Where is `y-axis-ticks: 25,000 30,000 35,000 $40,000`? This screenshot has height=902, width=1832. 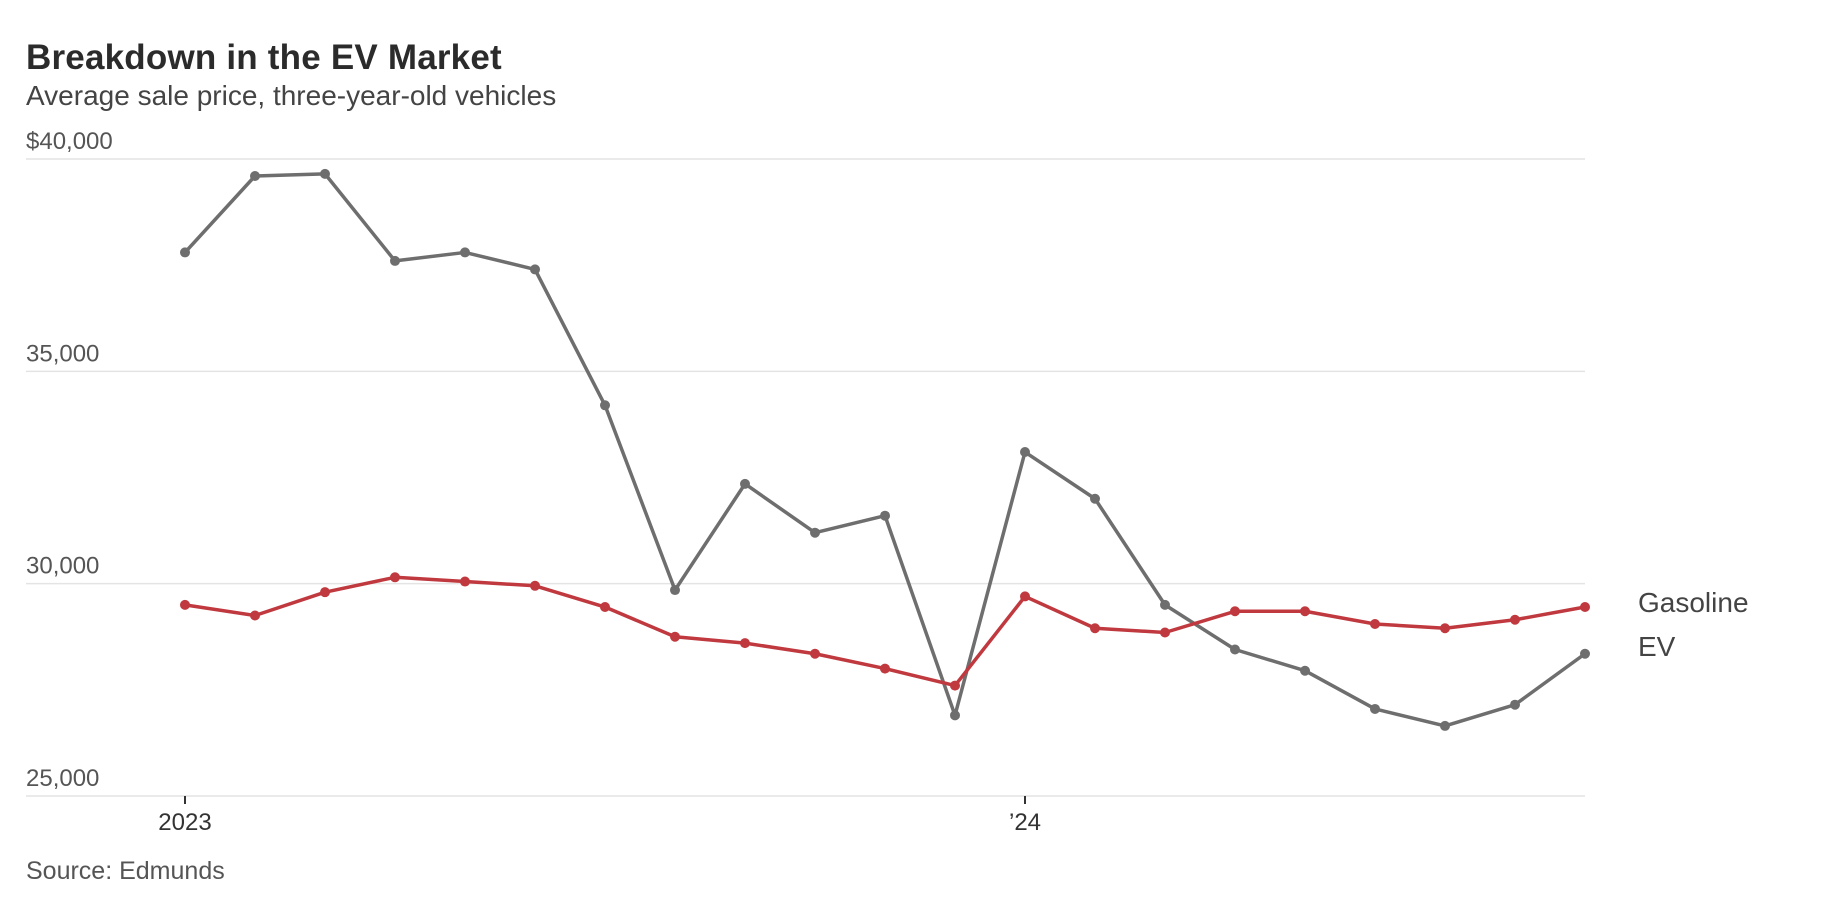
y-axis-ticks: 25,000 30,000 35,000 $40,000 is located at coordinates (69, 460).